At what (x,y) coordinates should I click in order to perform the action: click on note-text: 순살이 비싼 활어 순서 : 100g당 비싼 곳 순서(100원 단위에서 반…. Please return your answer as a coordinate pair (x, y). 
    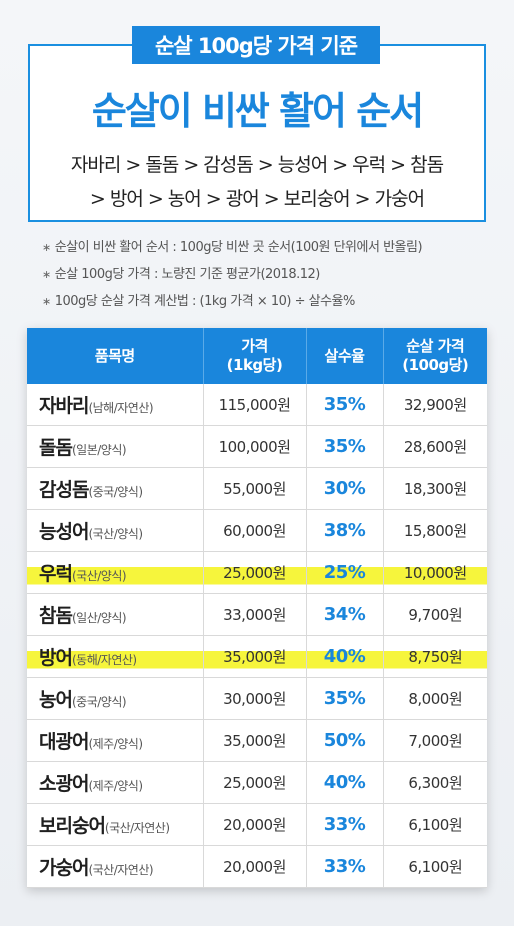
    Looking at the image, I should click on (238, 247).